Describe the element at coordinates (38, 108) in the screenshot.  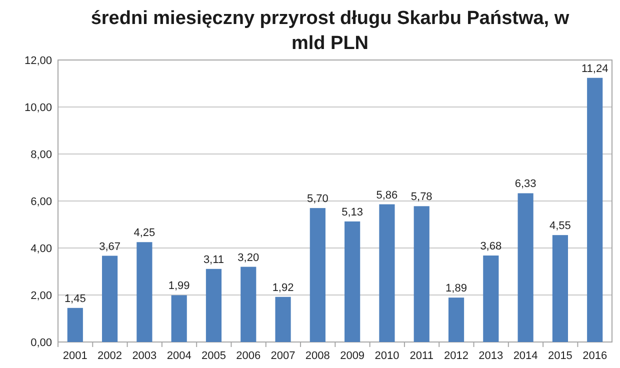
I see `y-tick-label: 10,00` at that location.